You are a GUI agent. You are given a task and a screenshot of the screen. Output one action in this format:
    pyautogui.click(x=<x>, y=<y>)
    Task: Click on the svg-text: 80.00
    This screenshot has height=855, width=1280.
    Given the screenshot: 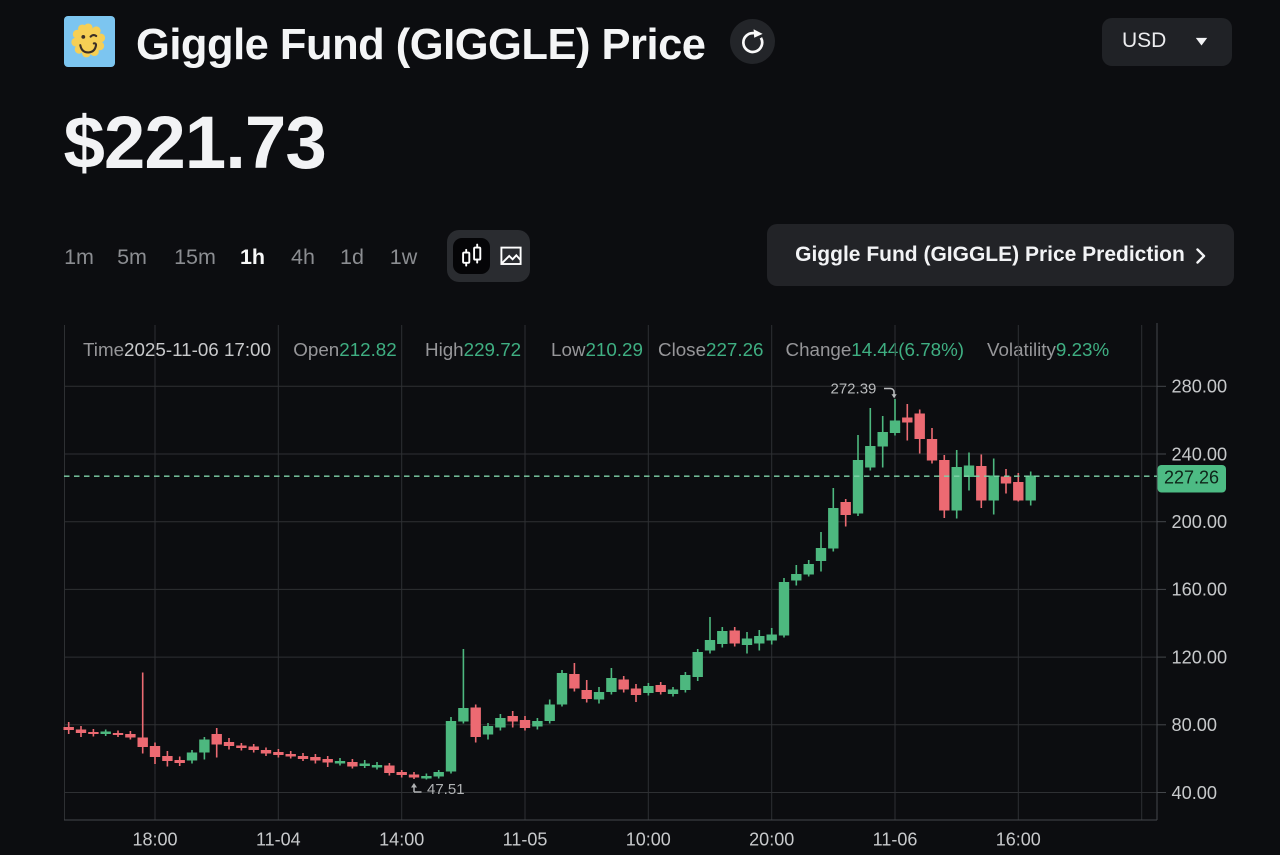 What is the action you would take?
    pyautogui.click(x=1195, y=725)
    